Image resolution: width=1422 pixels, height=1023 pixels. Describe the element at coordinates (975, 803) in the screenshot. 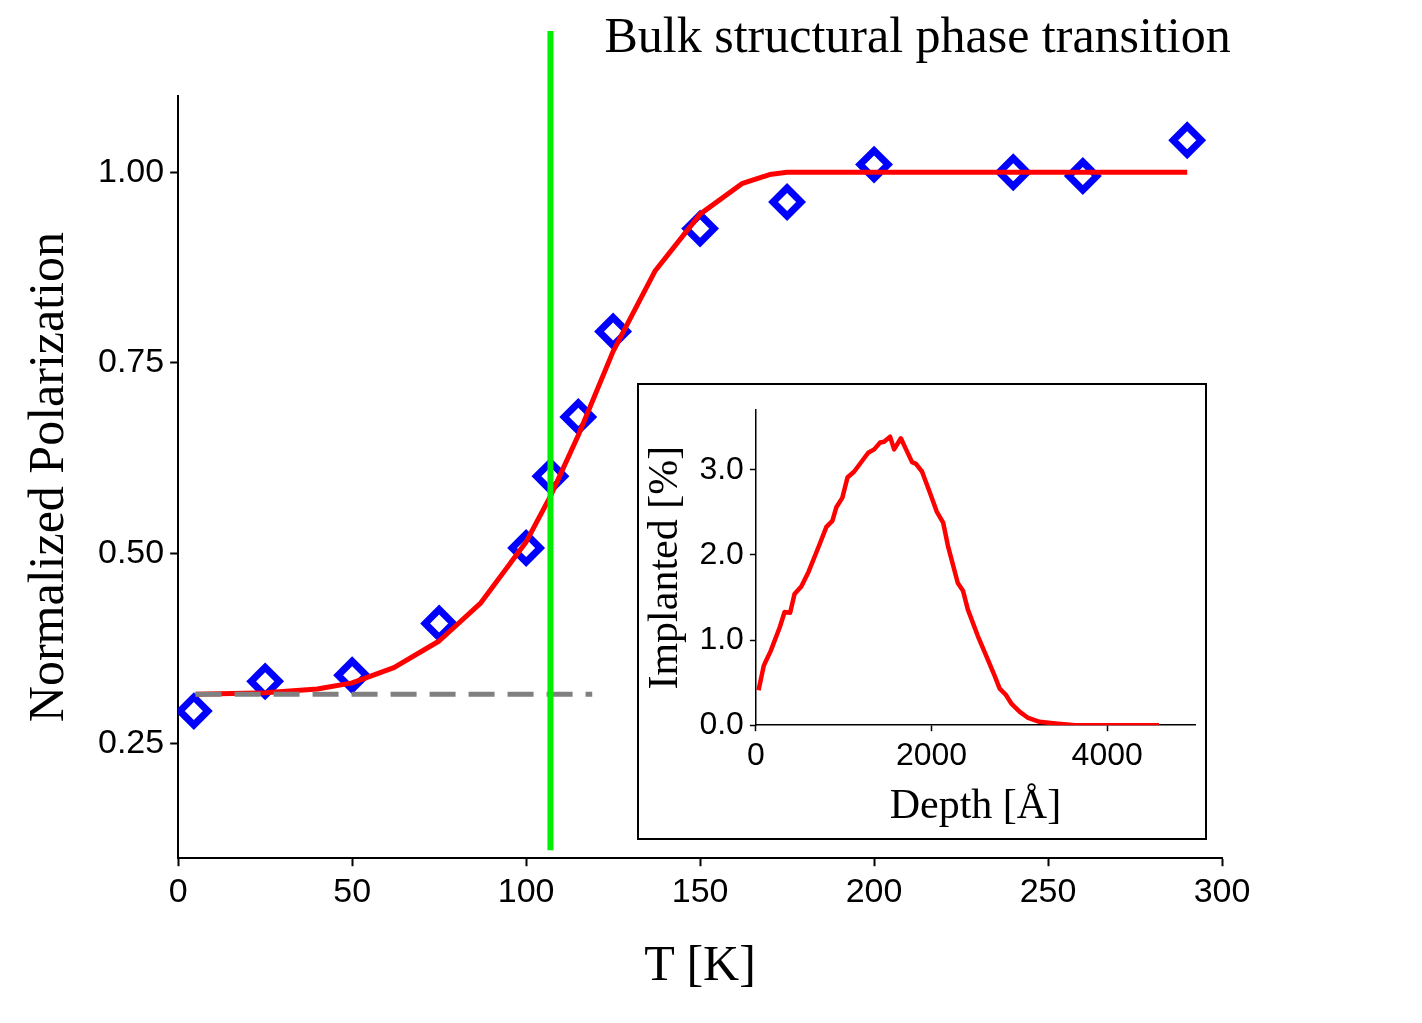

I see `x-axis-title: Depth [Å]` at that location.